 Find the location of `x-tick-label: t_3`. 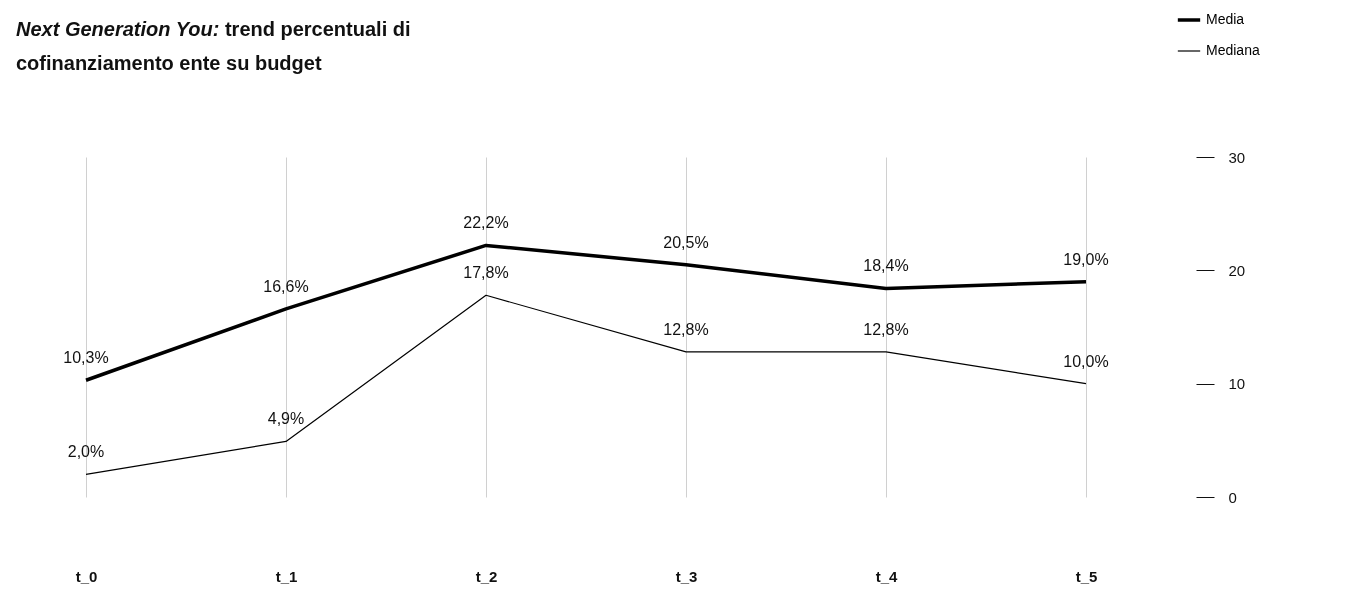

x-tick-label: t_3 is located at coordinates (686, 576).